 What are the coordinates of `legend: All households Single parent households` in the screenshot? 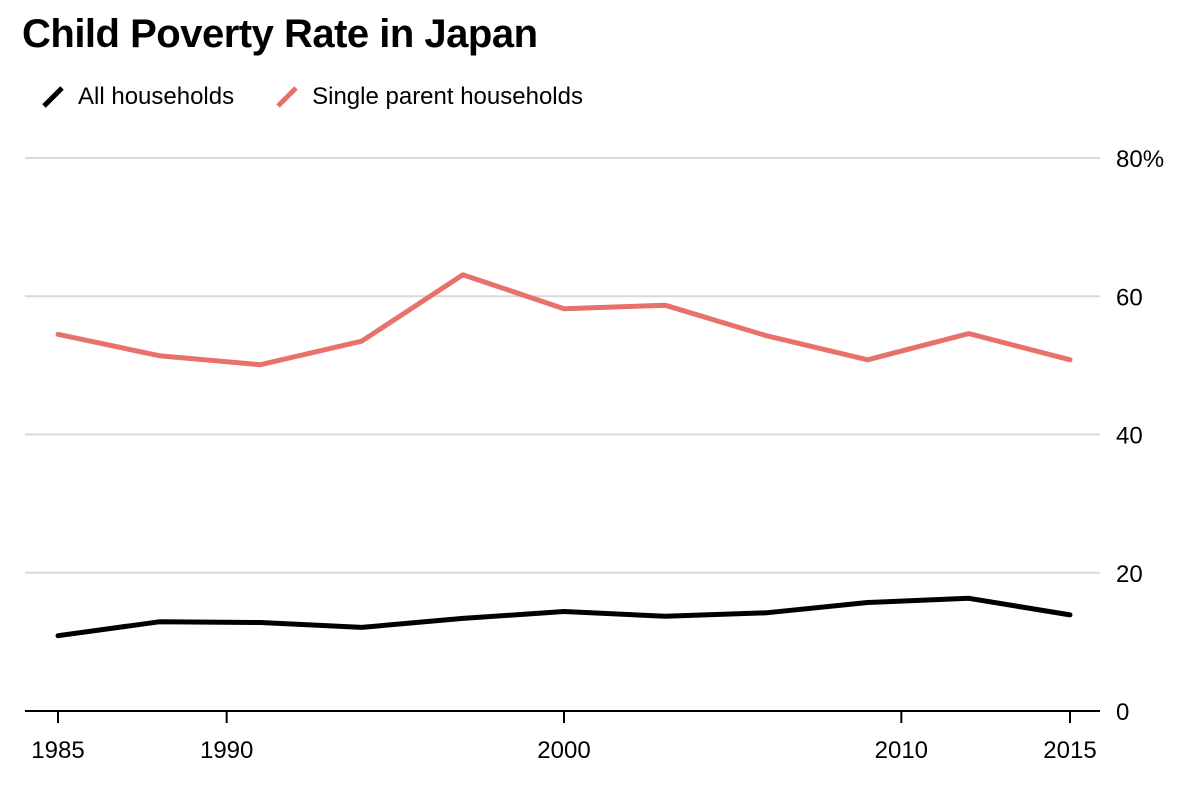 It's located at (331, 97).